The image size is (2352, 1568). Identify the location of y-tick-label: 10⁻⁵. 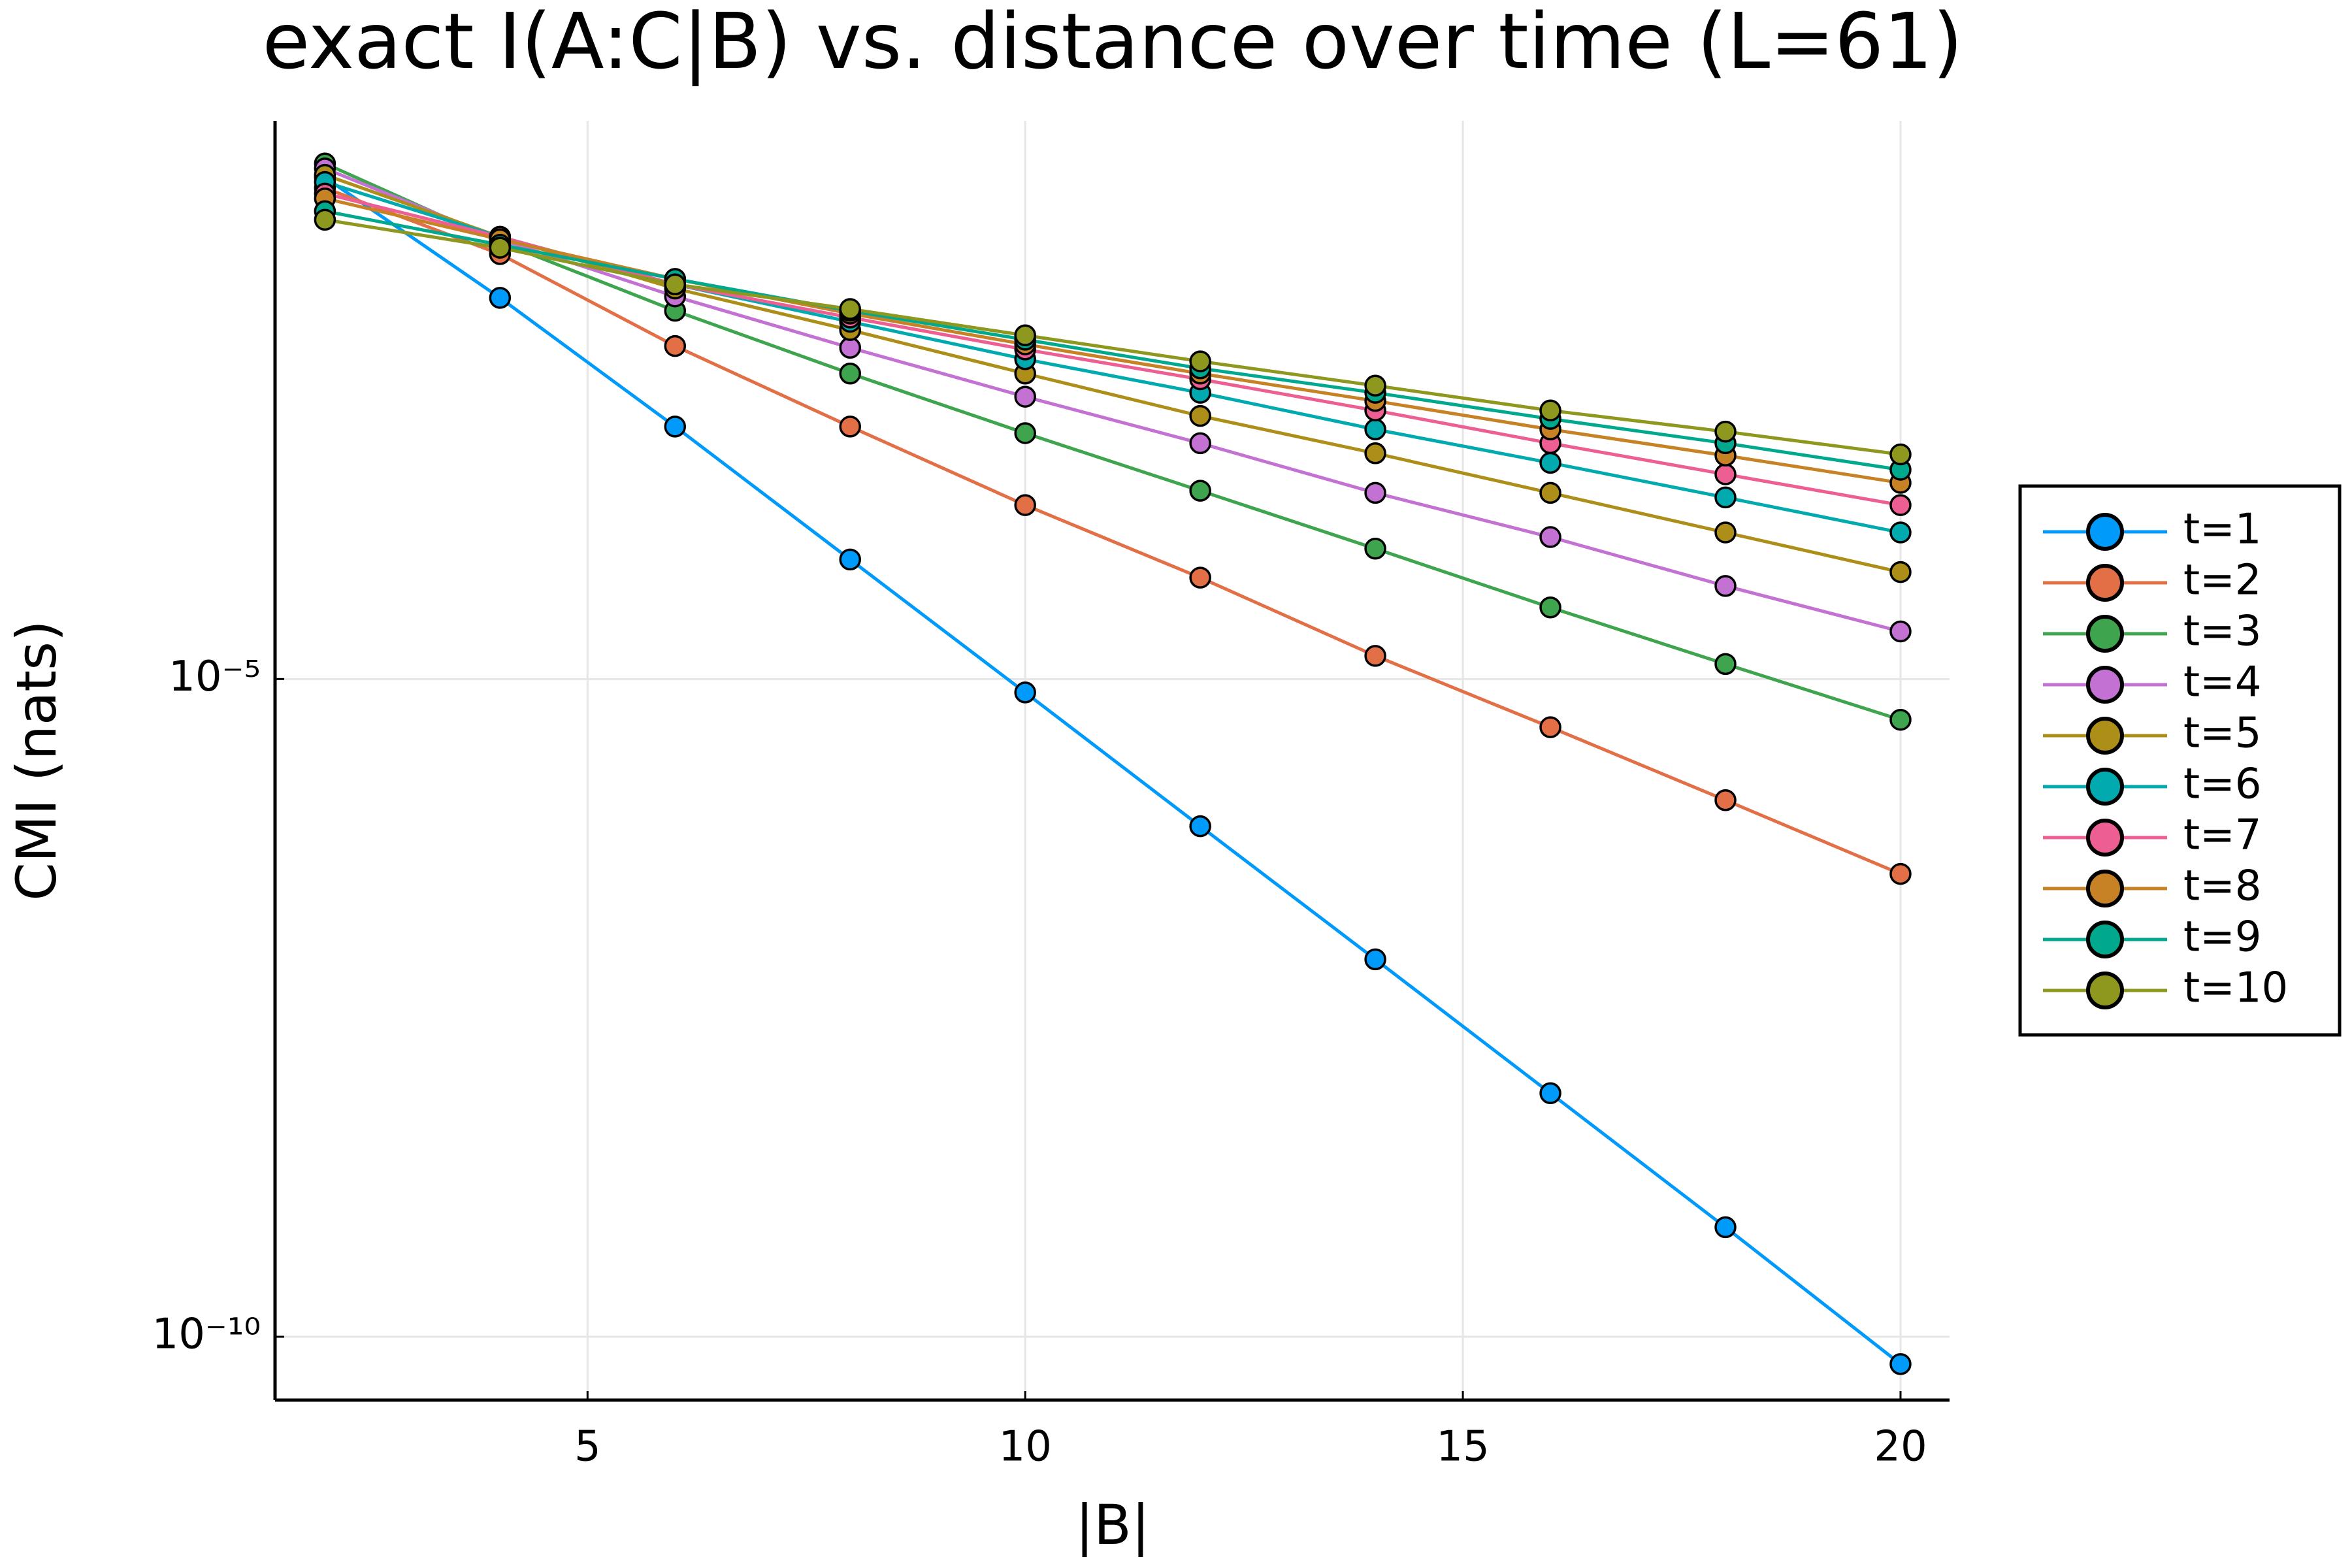
(215, 677).